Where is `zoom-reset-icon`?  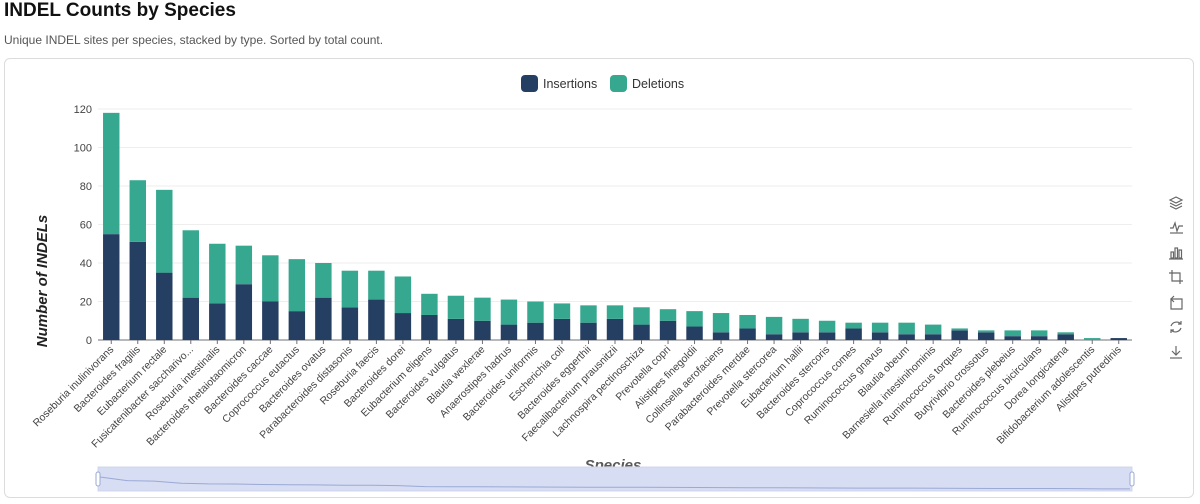
zoom-reset-icon is located at coordinates (1176, 302).